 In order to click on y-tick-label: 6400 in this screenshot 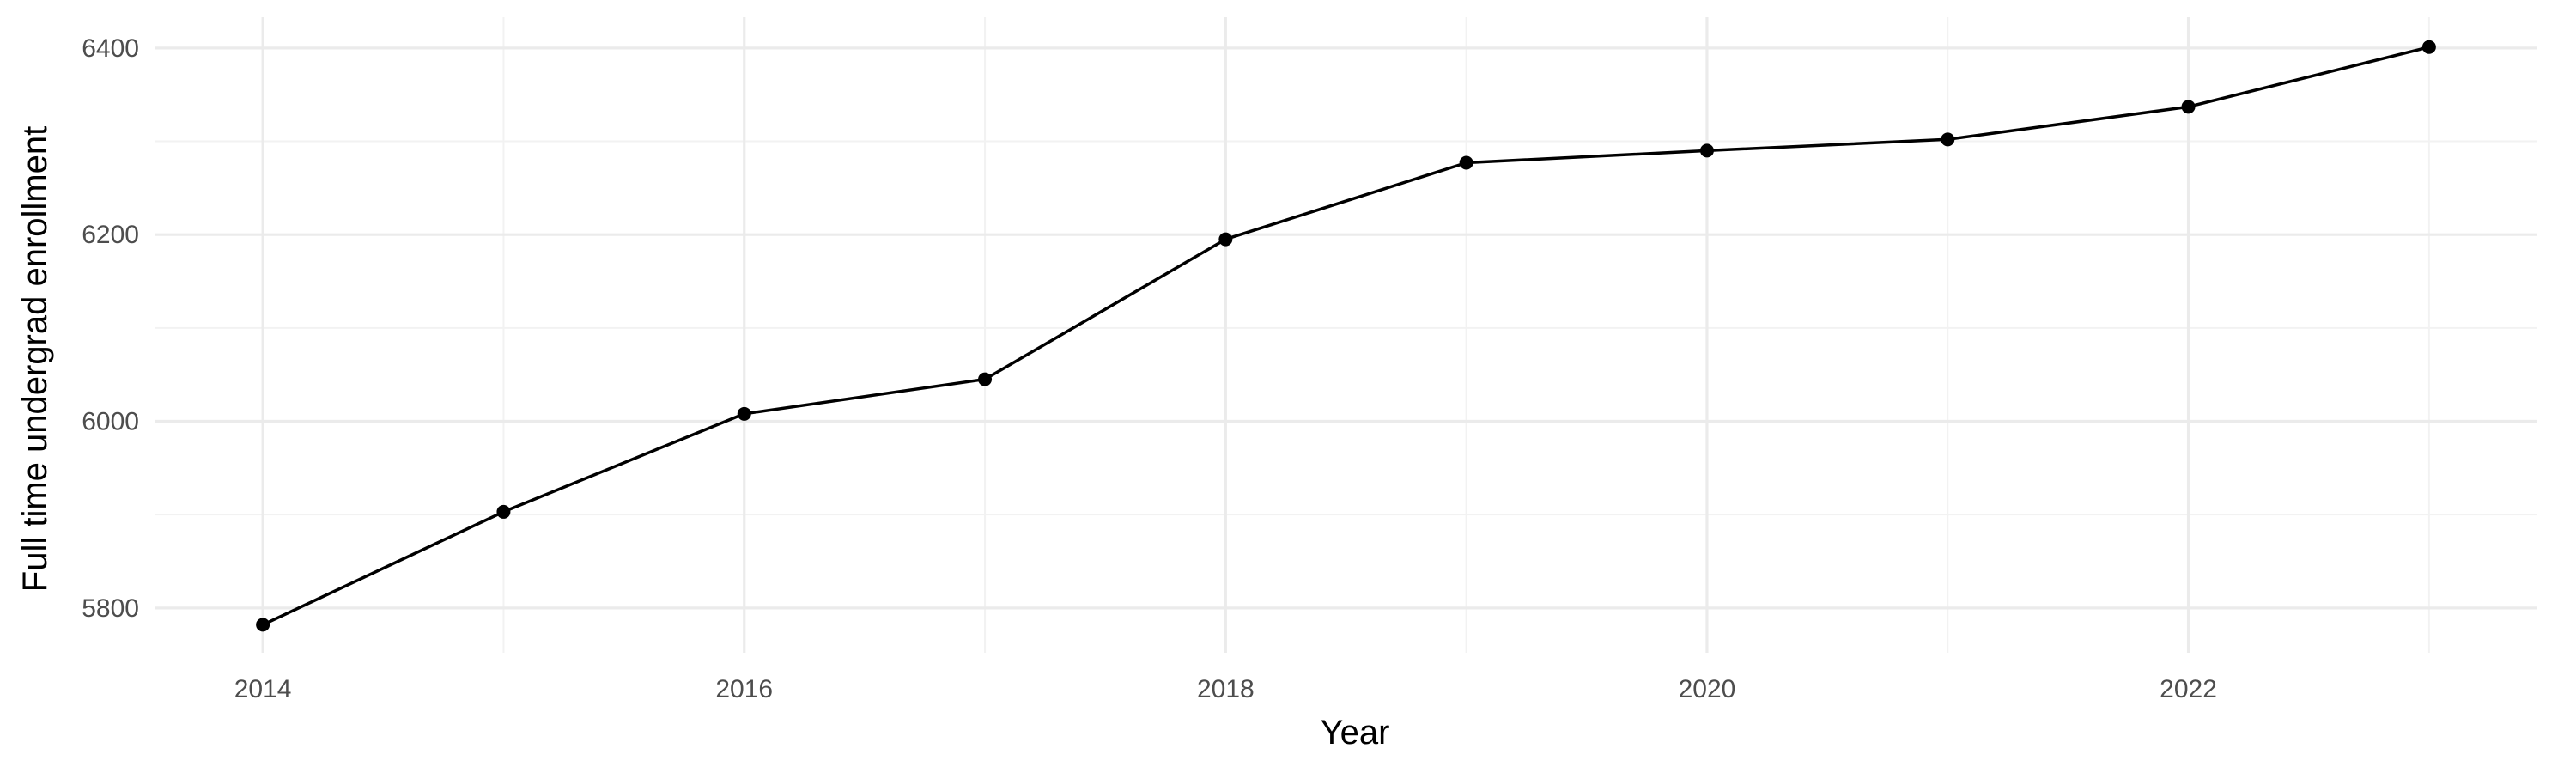, I will do `click(111, 48)`.